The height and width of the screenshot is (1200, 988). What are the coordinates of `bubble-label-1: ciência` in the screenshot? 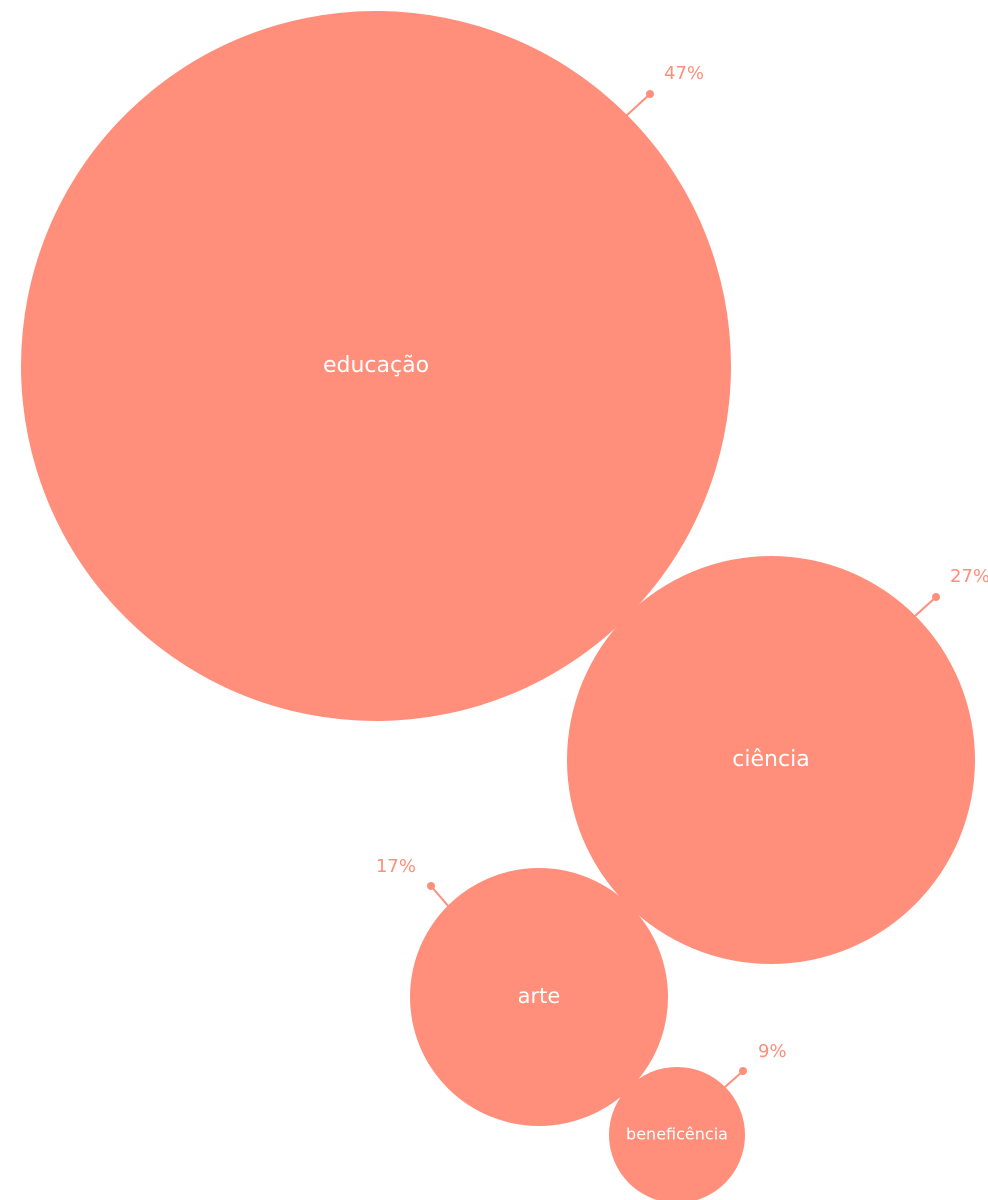 It's located at (770, 759).